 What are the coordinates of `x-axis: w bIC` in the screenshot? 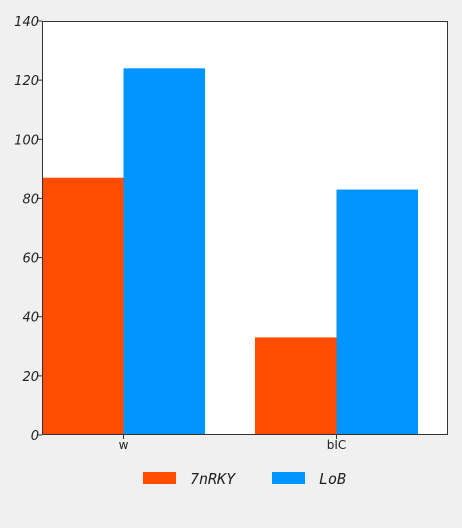 It's located at (233, 443).